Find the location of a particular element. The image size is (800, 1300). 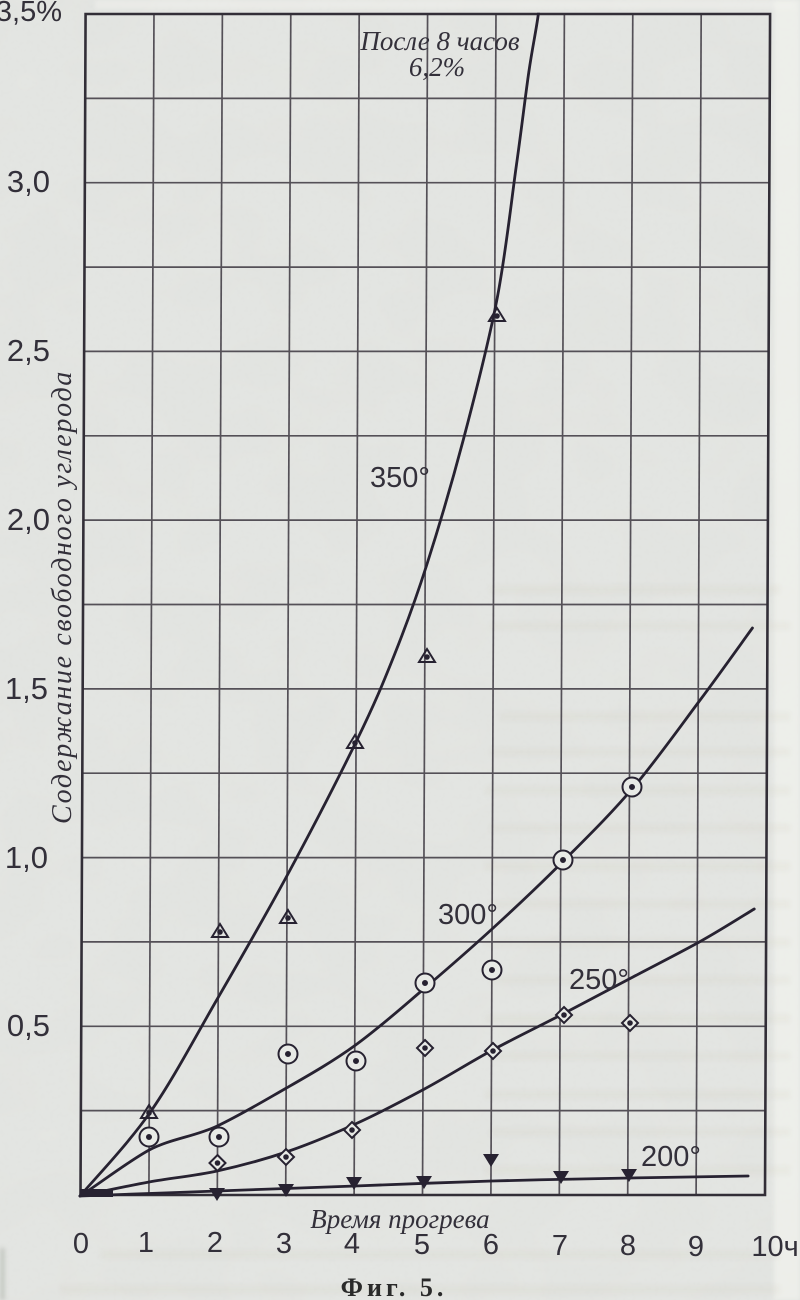

svg-text: 6,2% is located at coordinates (437, 67).